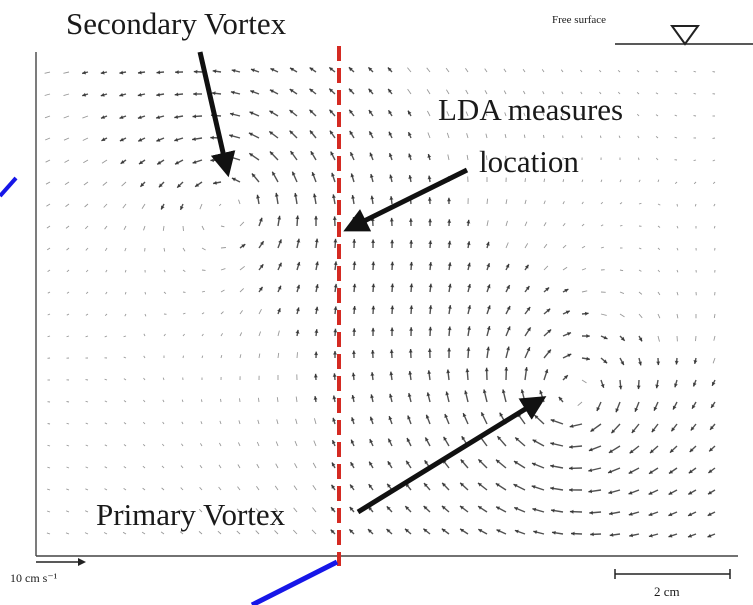  Describe the element at coordinates (451, 455) in the screenshot. I see `primary-vortex-arrow` at that location.